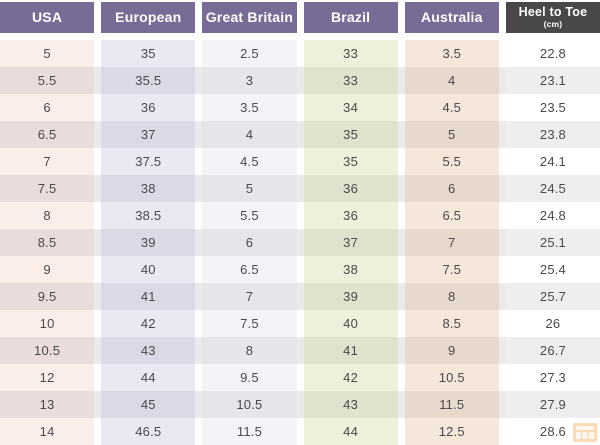  What do you see at coordinates (47, 296) in the screenshot?
I see `cell-usa: 9.5` at bounding box center [47, 296].